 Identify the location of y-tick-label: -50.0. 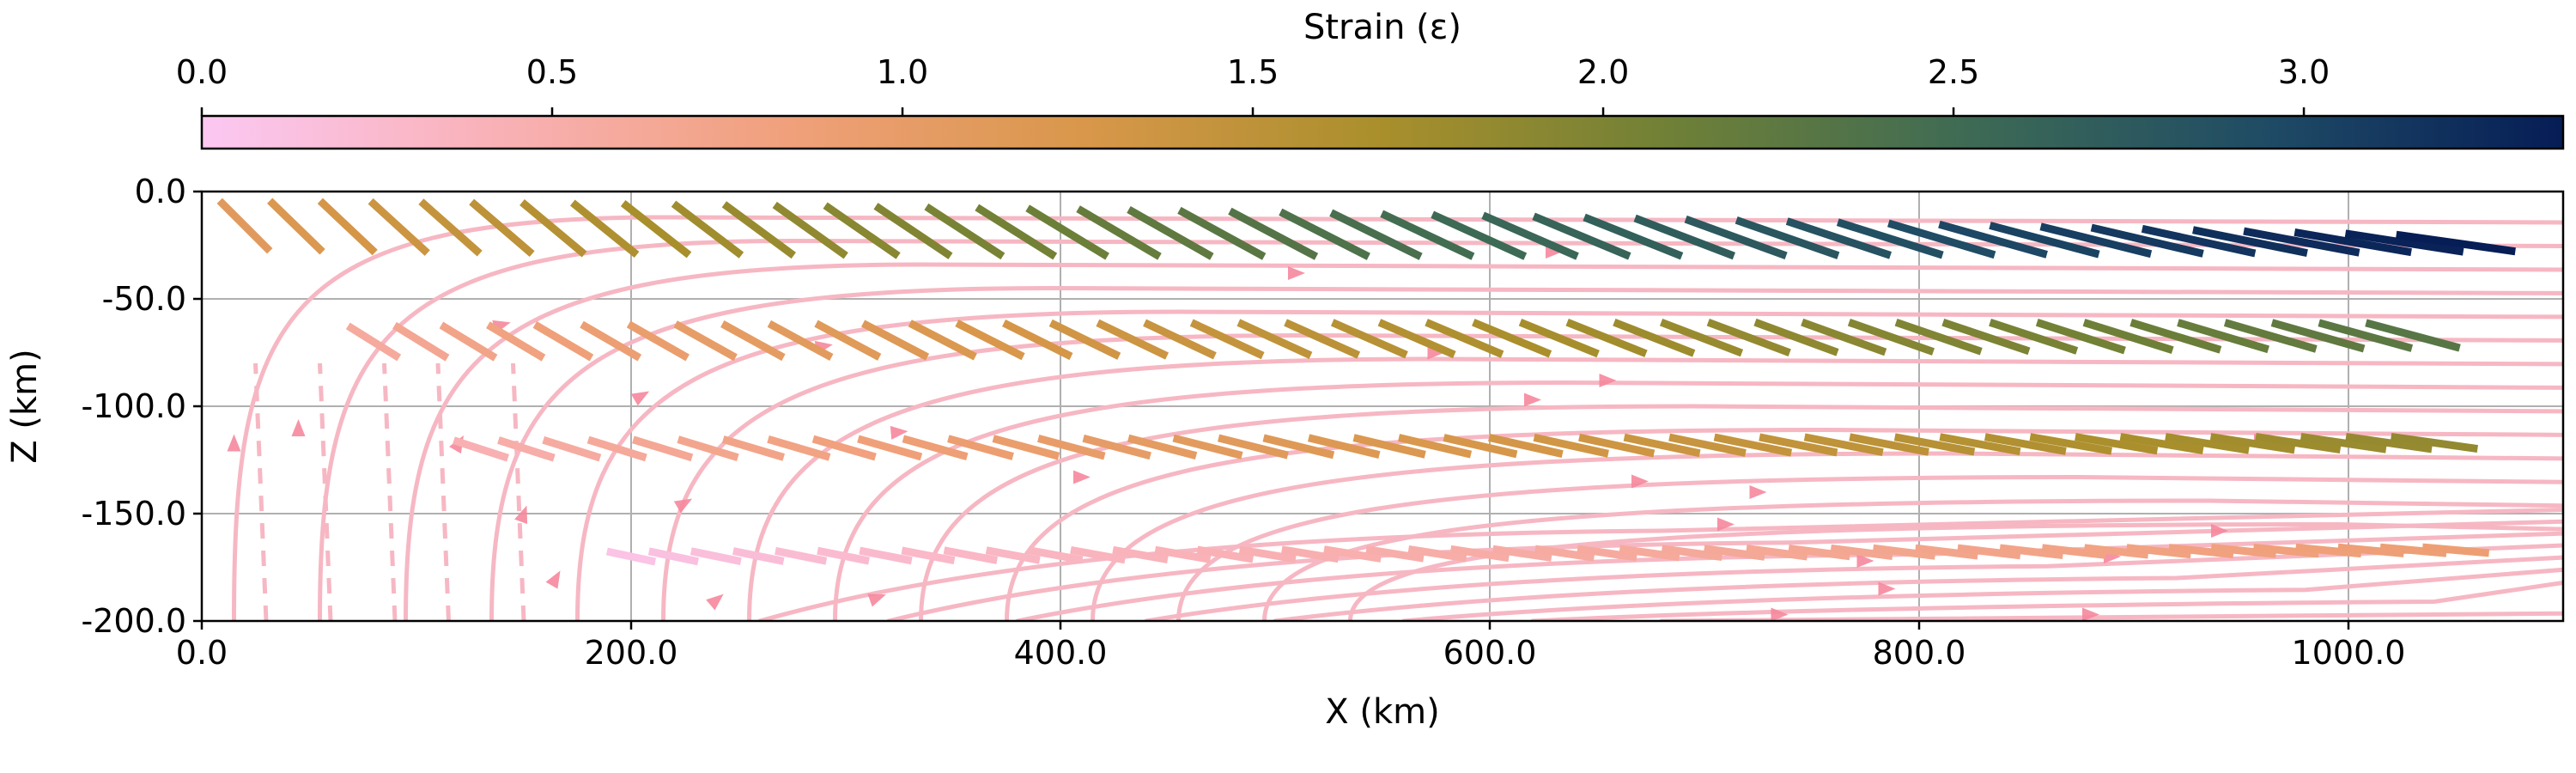
(144, 299).